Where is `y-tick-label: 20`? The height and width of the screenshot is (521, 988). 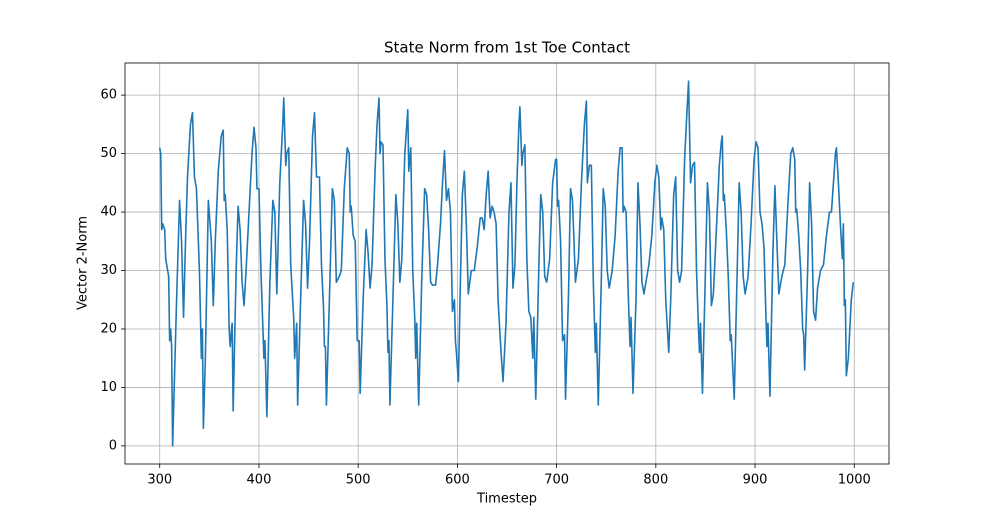
y-tick-label: 20 is located at coordinates (108, 328).